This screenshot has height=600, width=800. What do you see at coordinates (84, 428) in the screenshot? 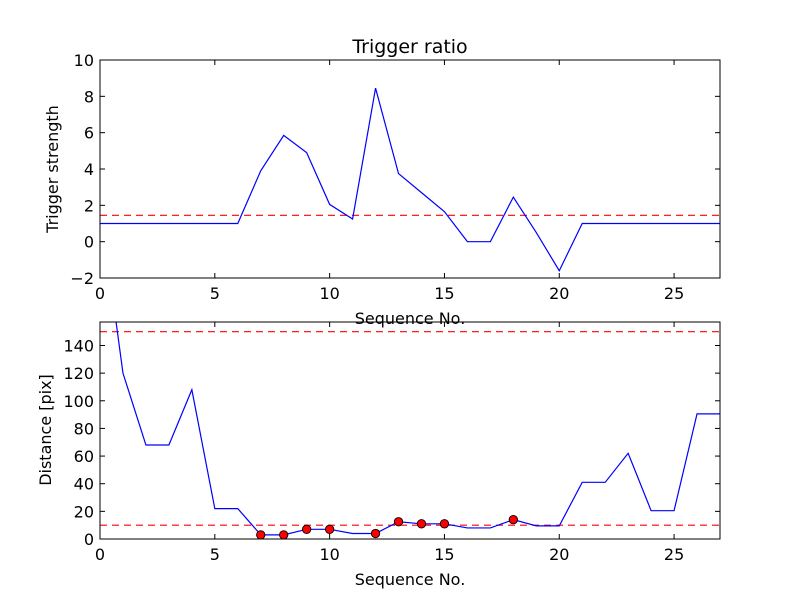
I see `y-tick-label: 80` at bounding box center [84, 428].